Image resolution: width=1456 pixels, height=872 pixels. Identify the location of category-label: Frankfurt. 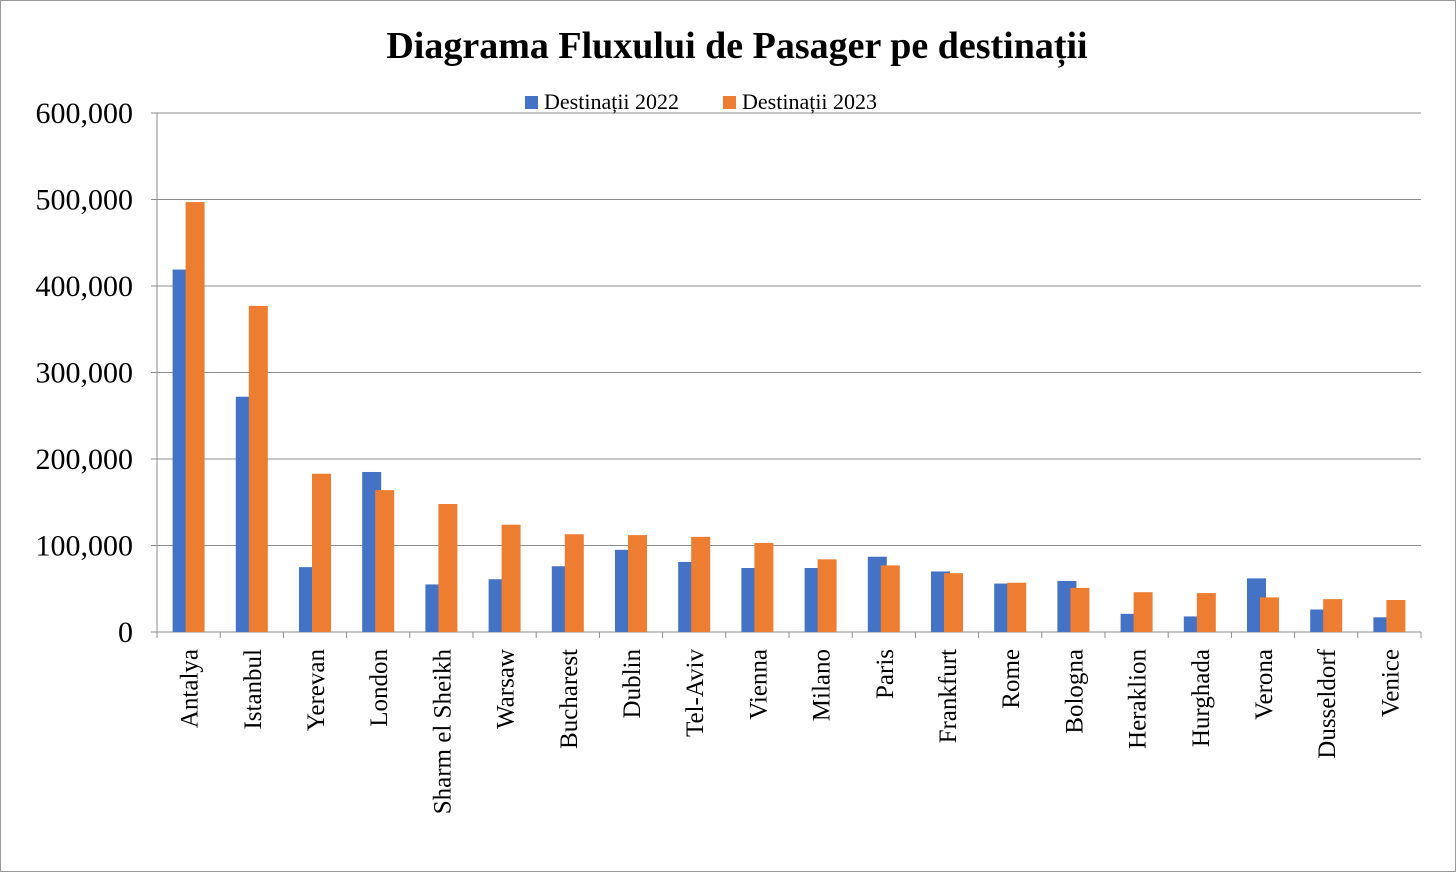
(948, 696).